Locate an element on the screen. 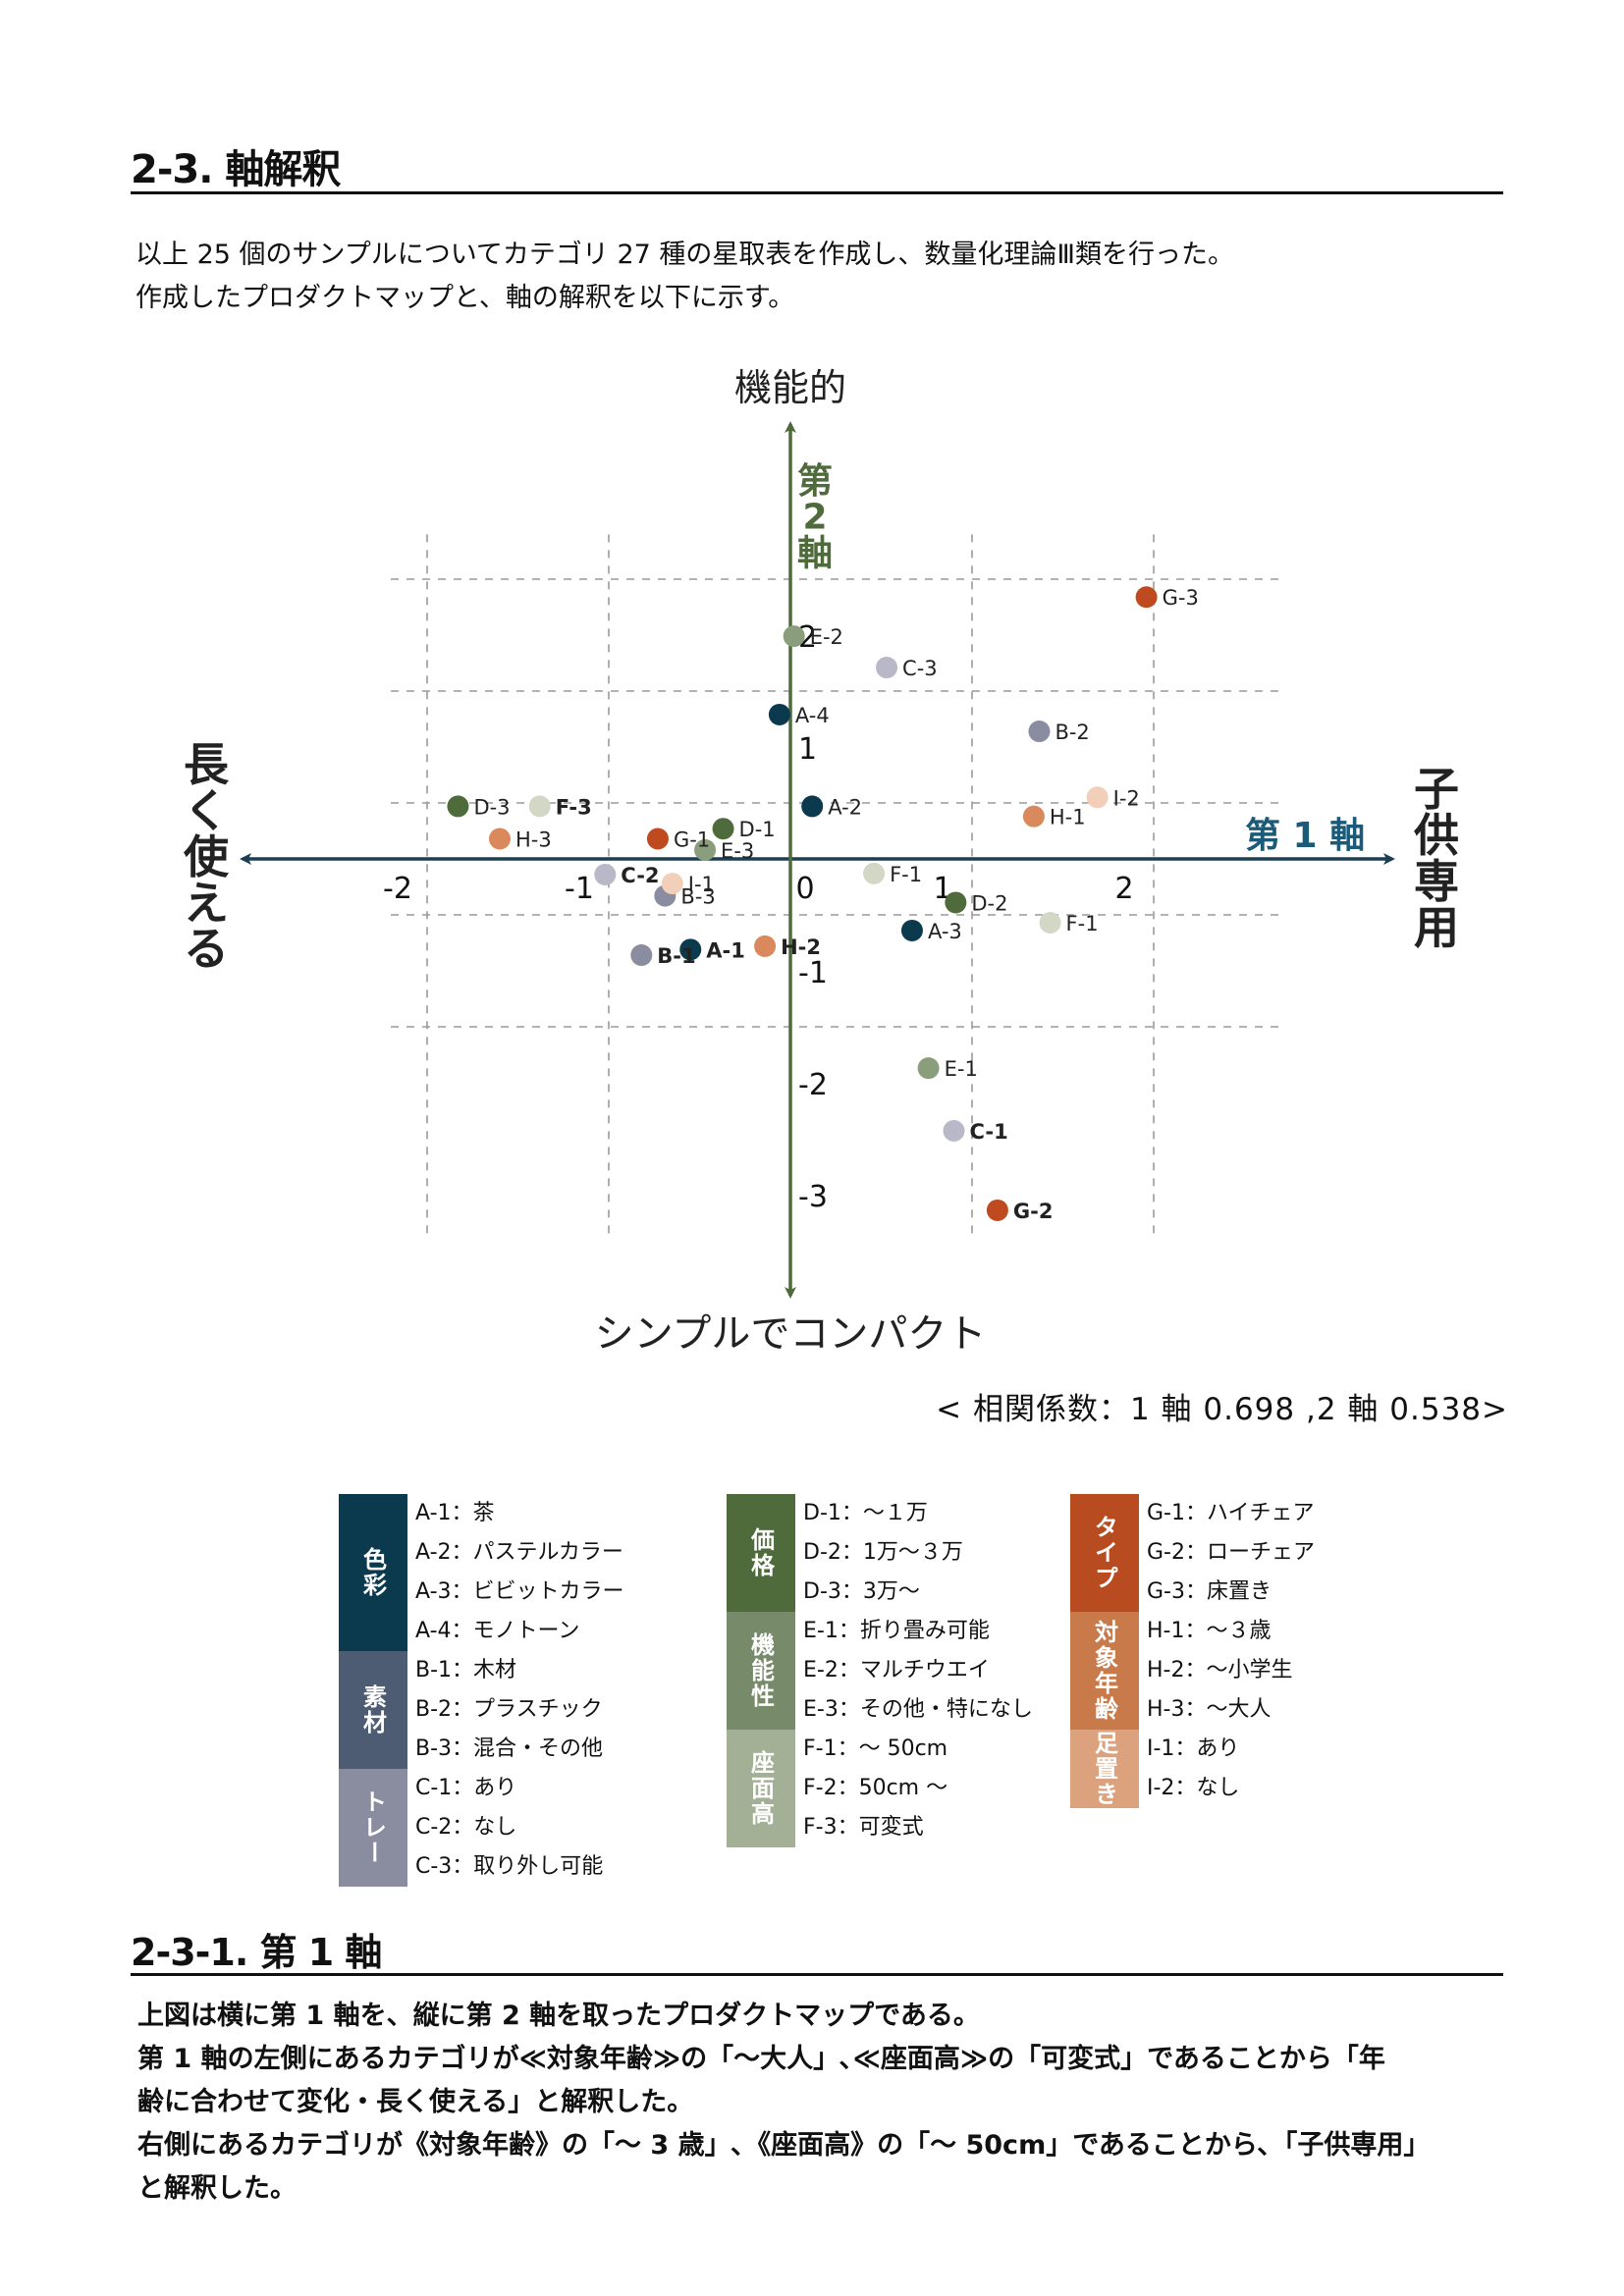  legend-group: 足置き I-1：あり I-2：なし is located at coordinates (1192, 1769).